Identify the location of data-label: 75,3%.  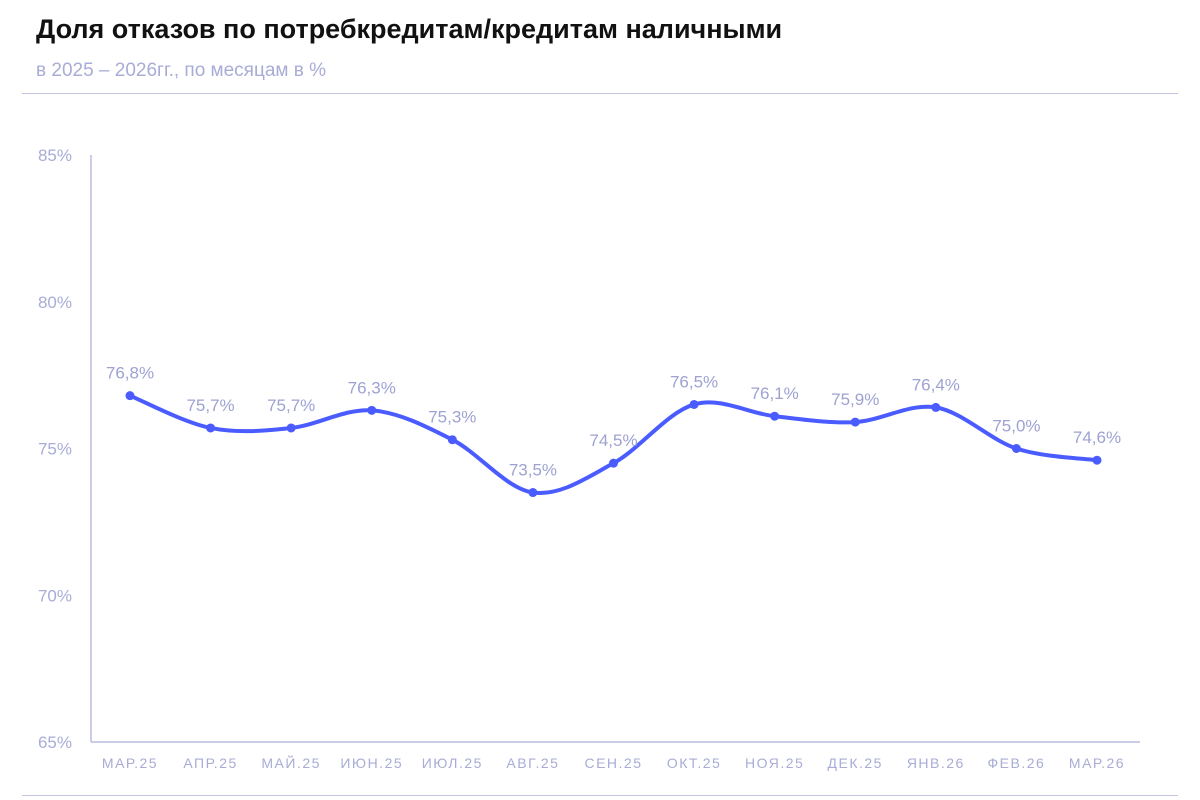
(452, 417).